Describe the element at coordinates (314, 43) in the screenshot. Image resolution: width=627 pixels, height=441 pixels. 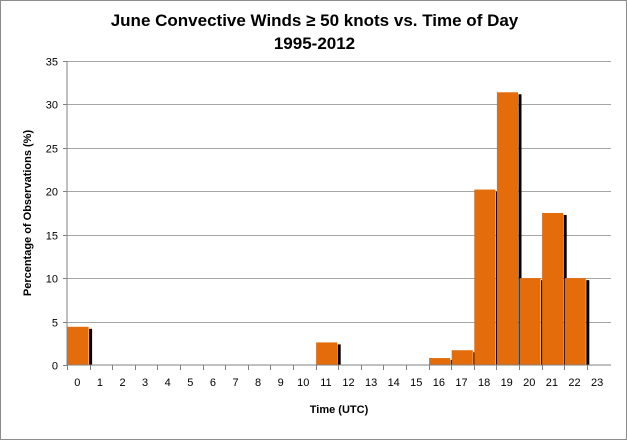
I see `chart-subtitle: 1995-2012` at that location.